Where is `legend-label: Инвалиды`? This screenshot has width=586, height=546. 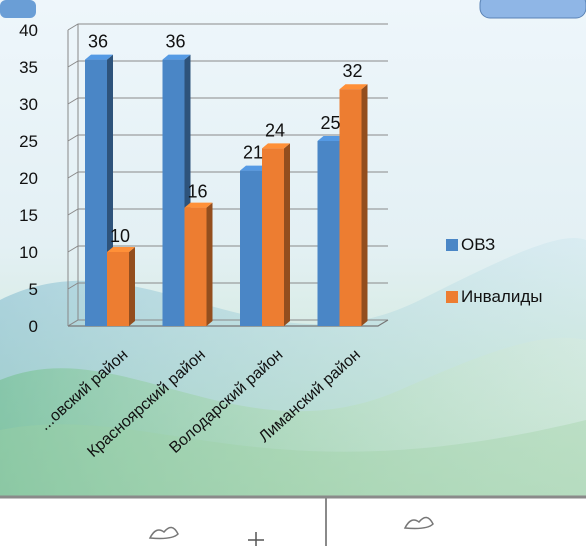
legend-label: Инвалиды is located at coordinates (501, 296).